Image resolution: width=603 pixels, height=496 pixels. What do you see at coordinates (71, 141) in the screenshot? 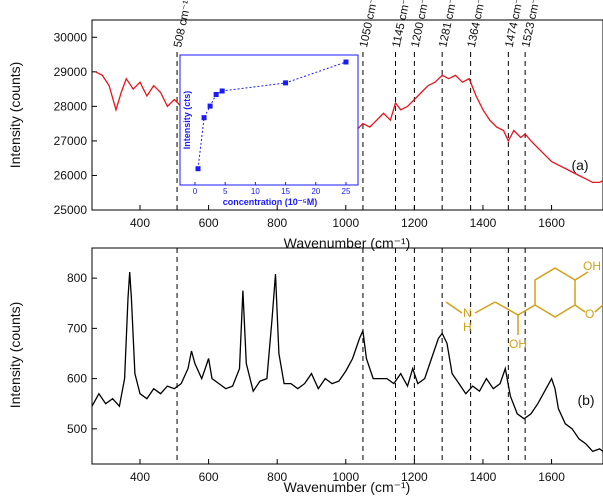
I see `panel-a-ytick-label: 27000` at bounding box center [71, 141].